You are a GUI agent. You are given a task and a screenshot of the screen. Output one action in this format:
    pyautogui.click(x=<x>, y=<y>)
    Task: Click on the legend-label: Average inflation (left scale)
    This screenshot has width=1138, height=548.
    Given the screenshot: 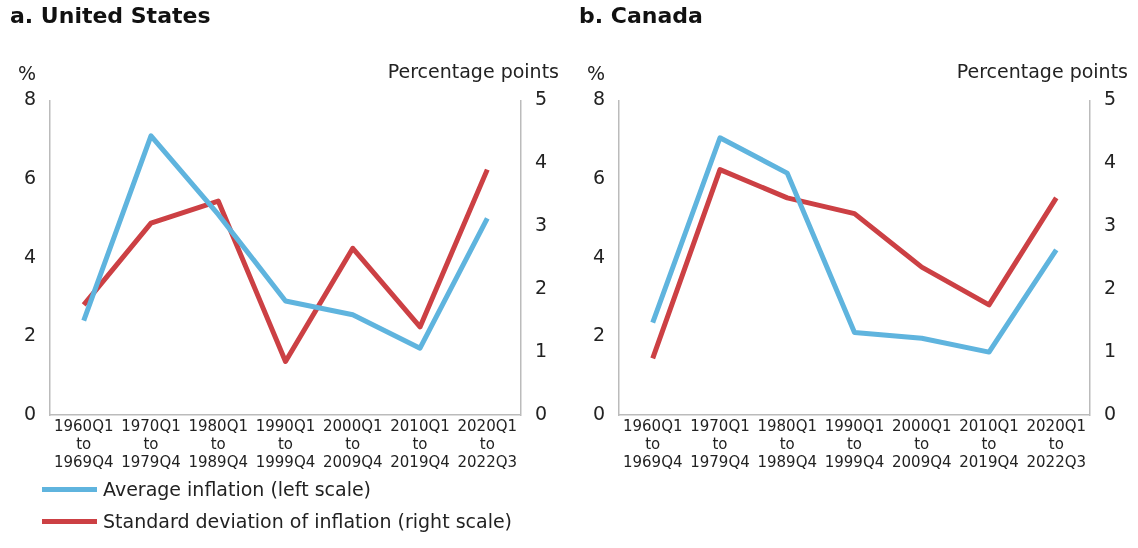 What is the action you would take?
    pyautogui.click(x=237, y=489)
    